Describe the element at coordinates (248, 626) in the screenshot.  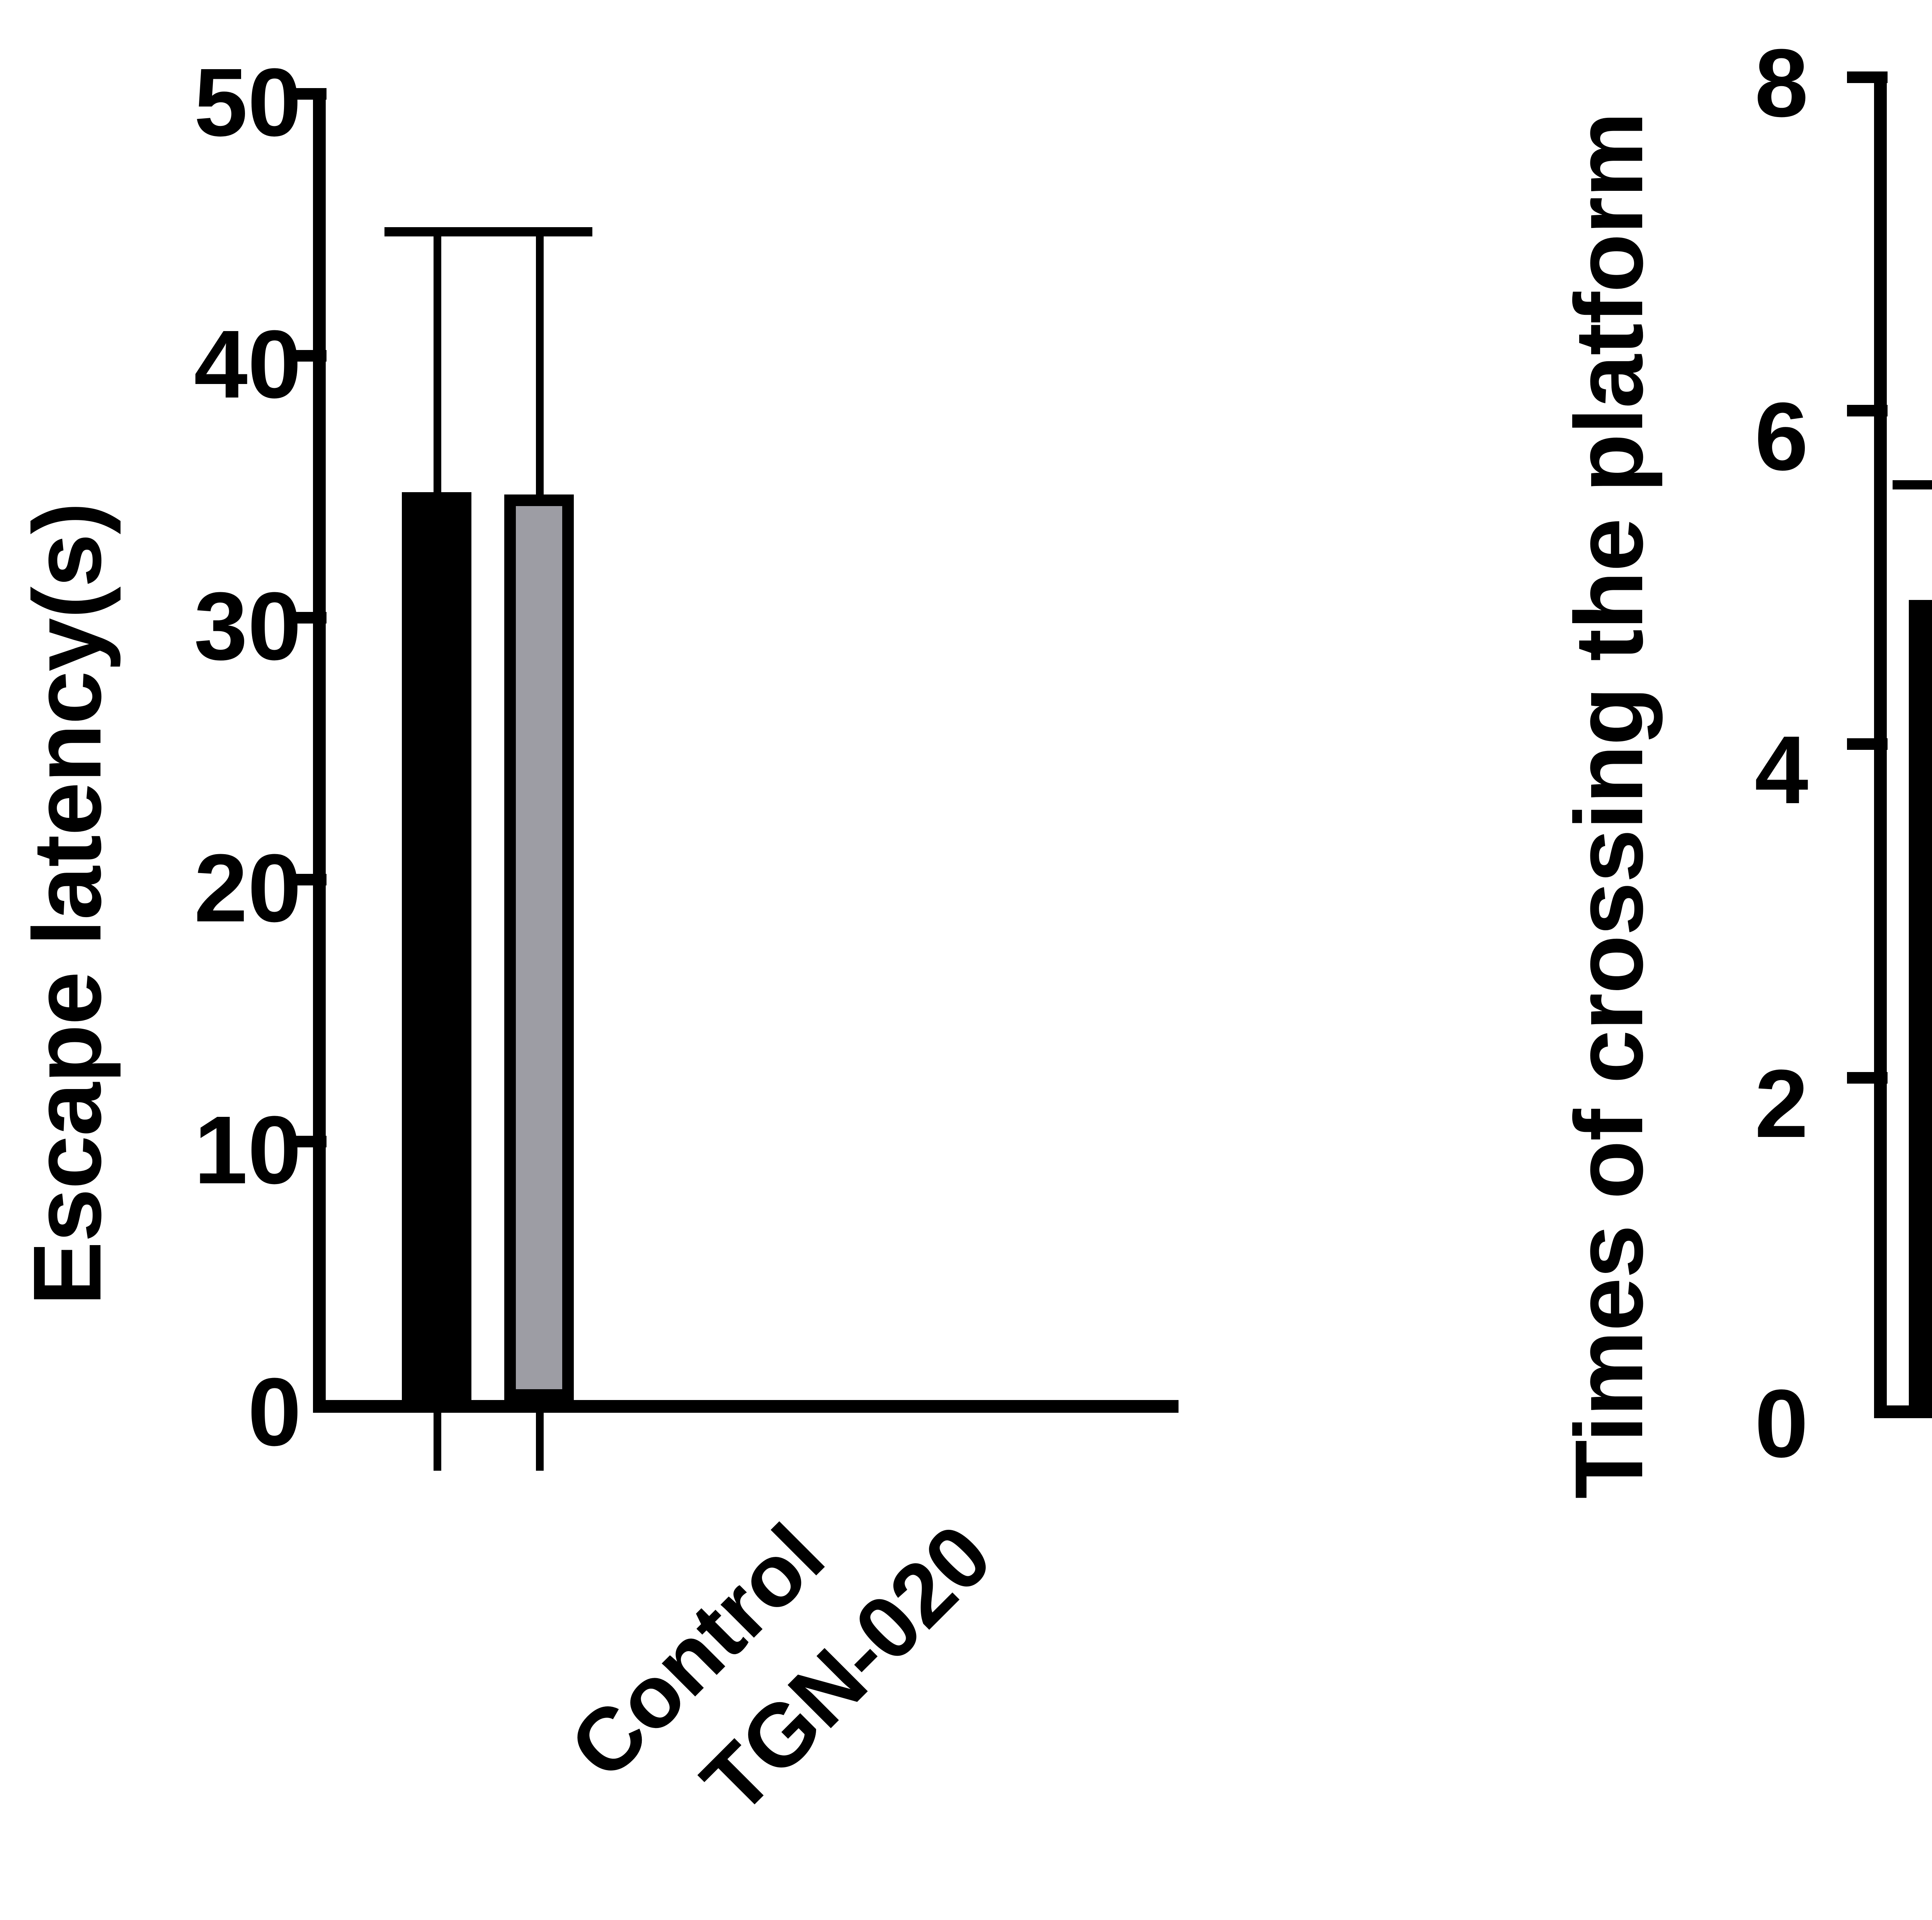
I see `y-tick-label-30: 30` at that location.